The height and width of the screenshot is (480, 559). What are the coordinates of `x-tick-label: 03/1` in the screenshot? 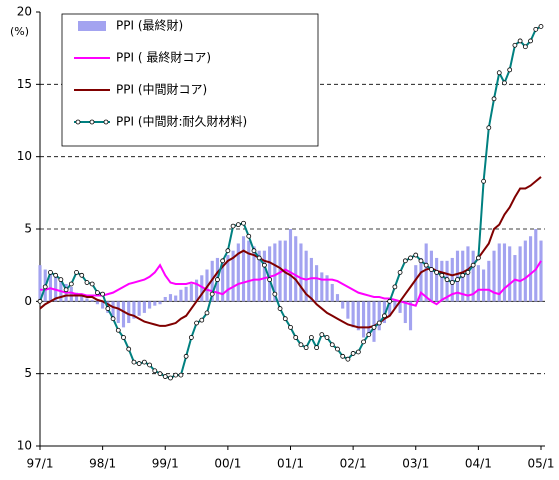 It's located at (415, 464).